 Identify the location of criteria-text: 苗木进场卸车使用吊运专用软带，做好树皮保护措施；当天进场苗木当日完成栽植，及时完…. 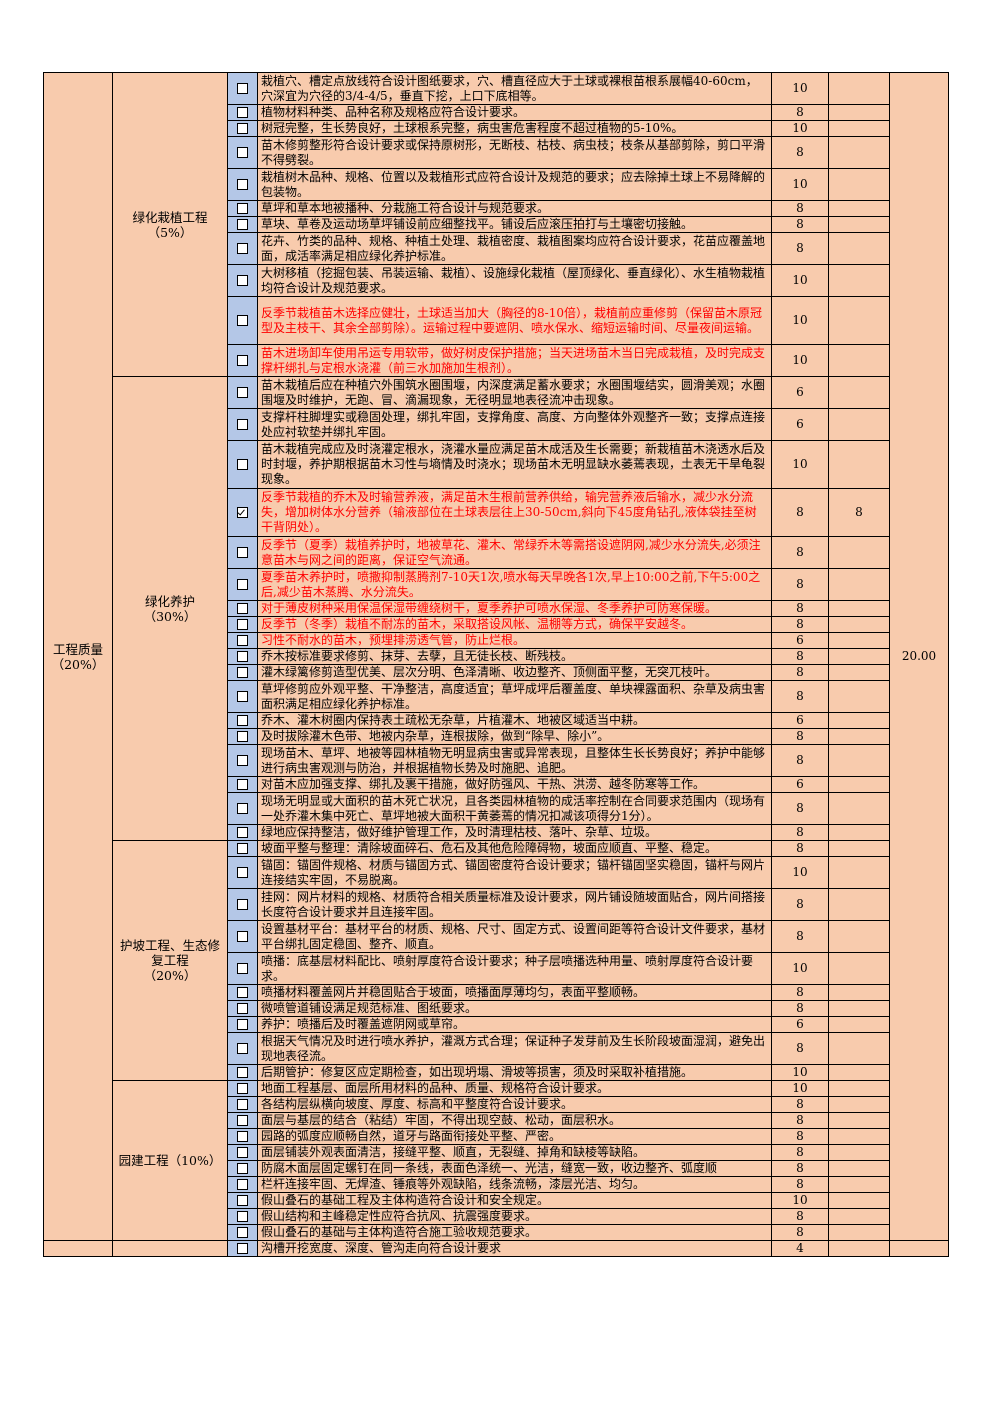
(514, 360).